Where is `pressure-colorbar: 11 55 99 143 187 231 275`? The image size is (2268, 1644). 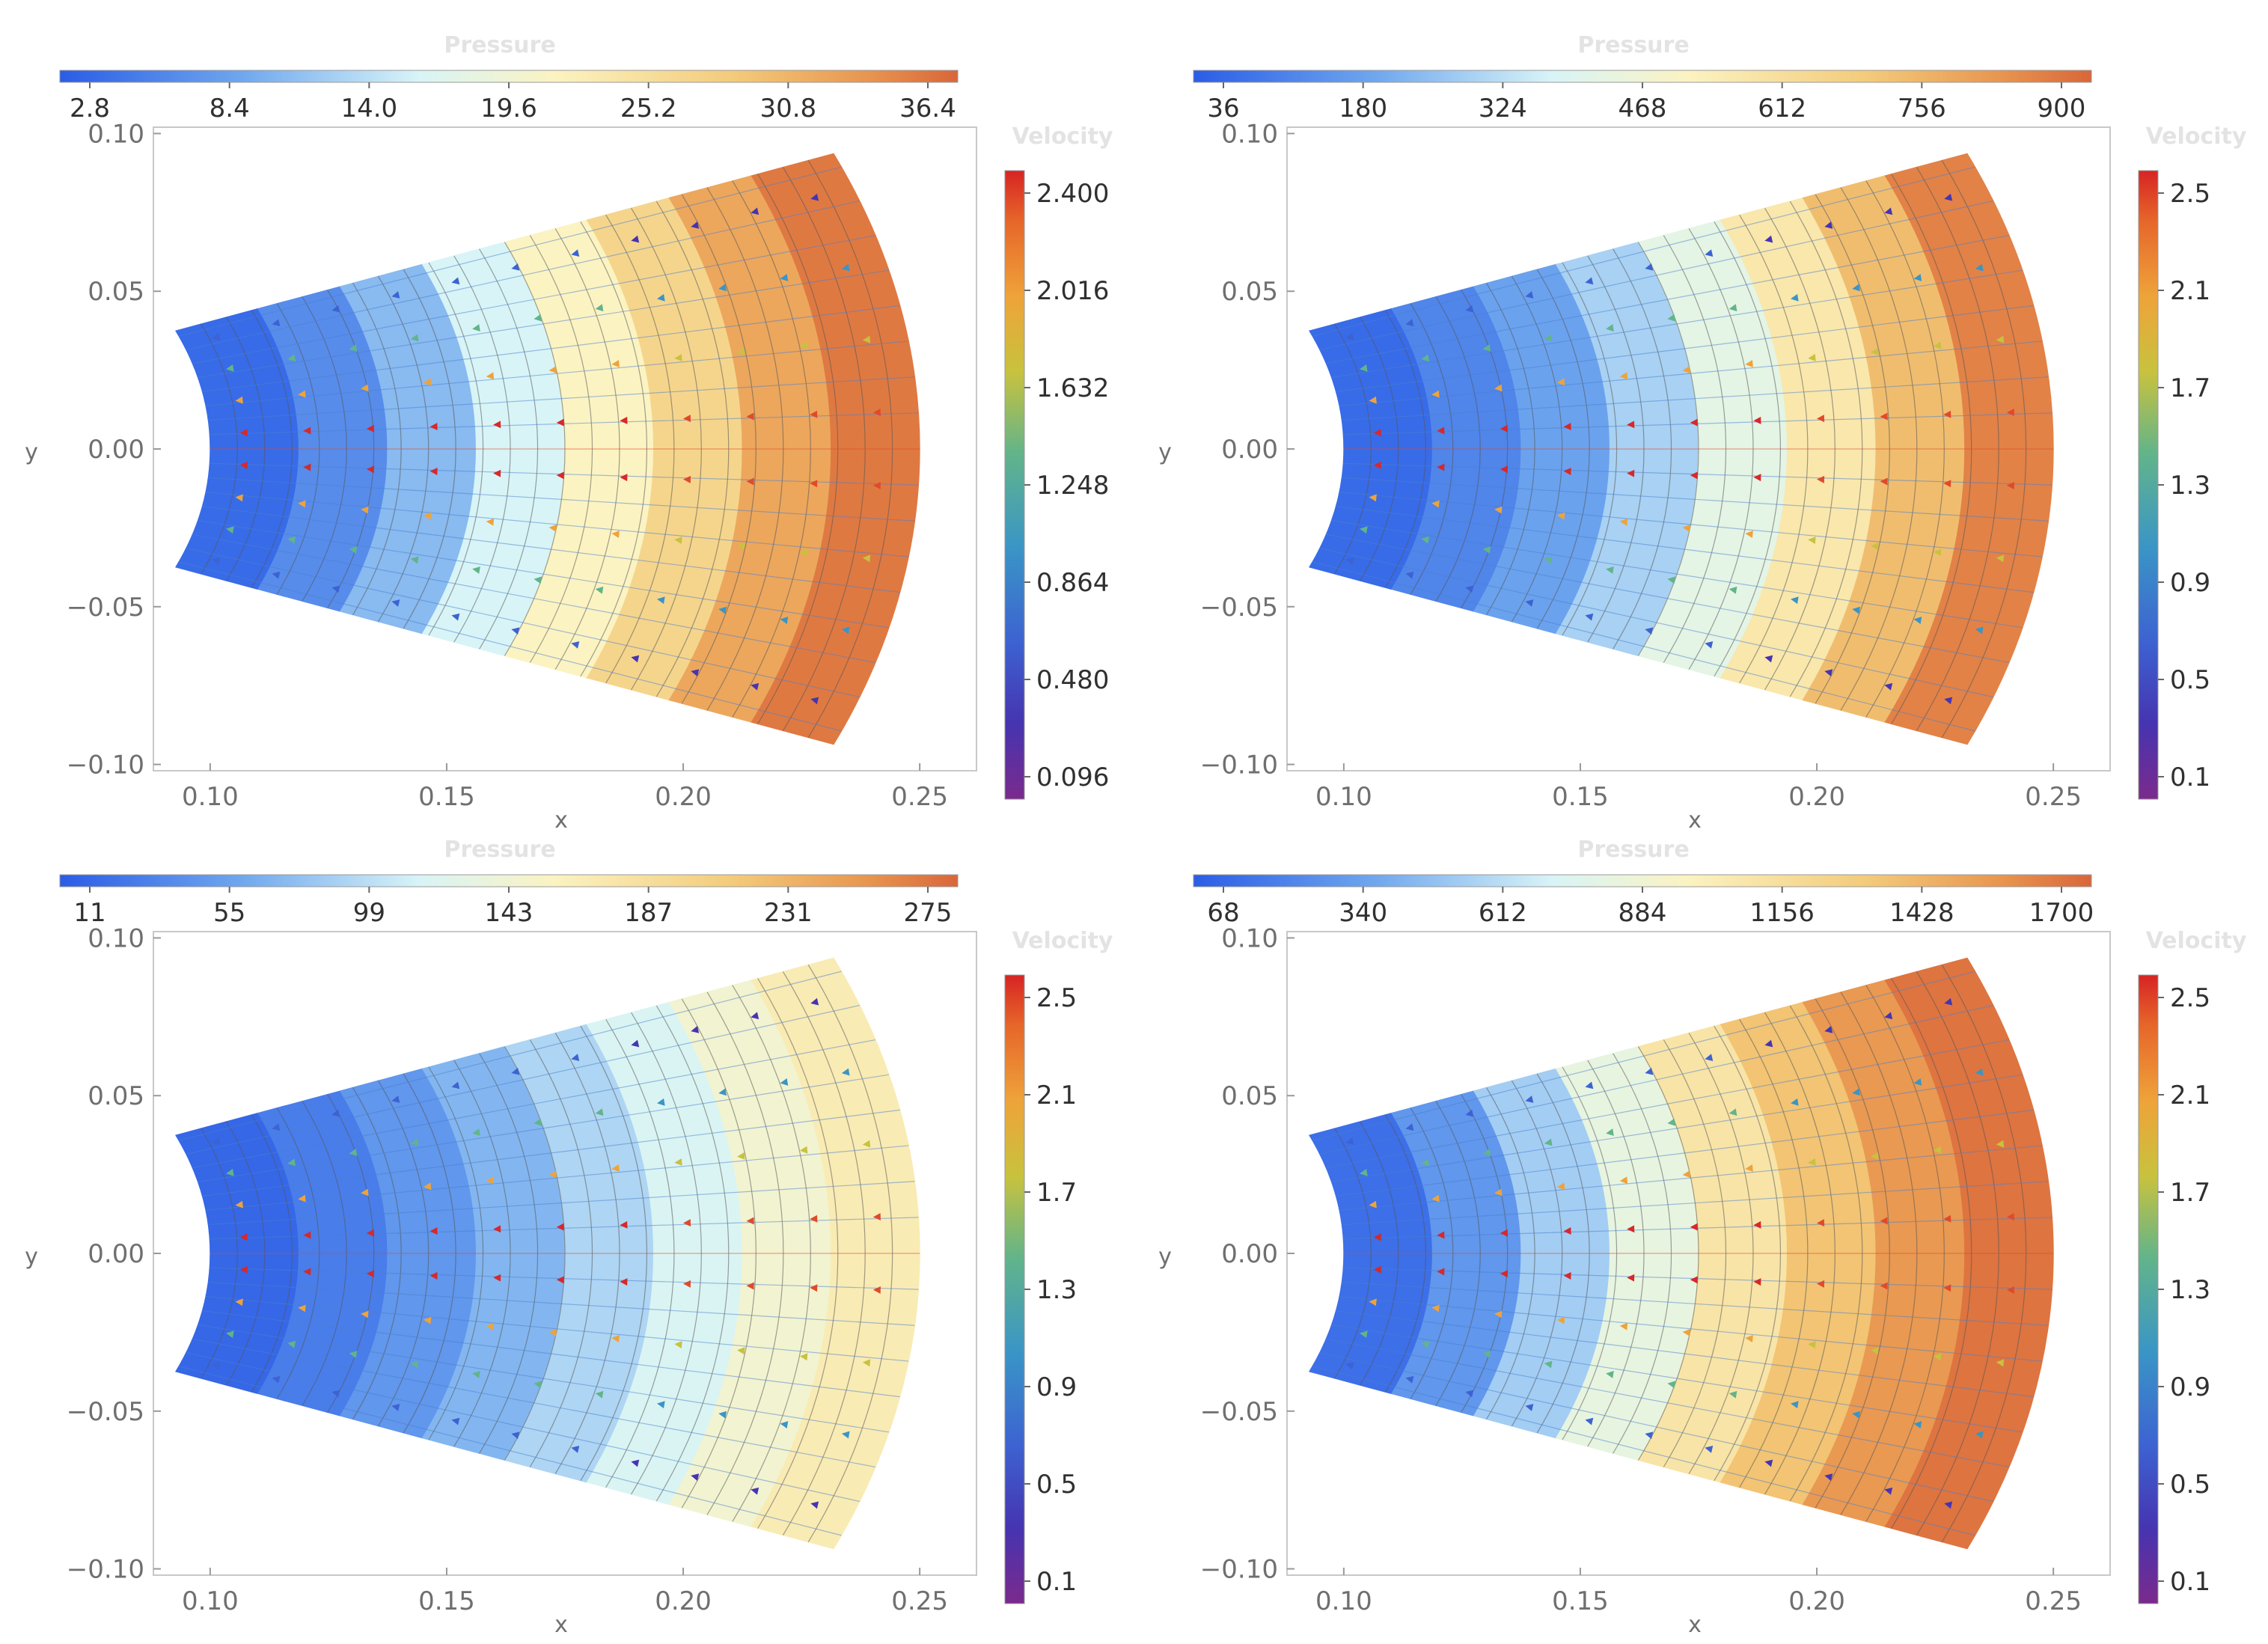
pressure-colorbar: 11 55 99 143 187 231 275 is located at coordinates (509, 901).